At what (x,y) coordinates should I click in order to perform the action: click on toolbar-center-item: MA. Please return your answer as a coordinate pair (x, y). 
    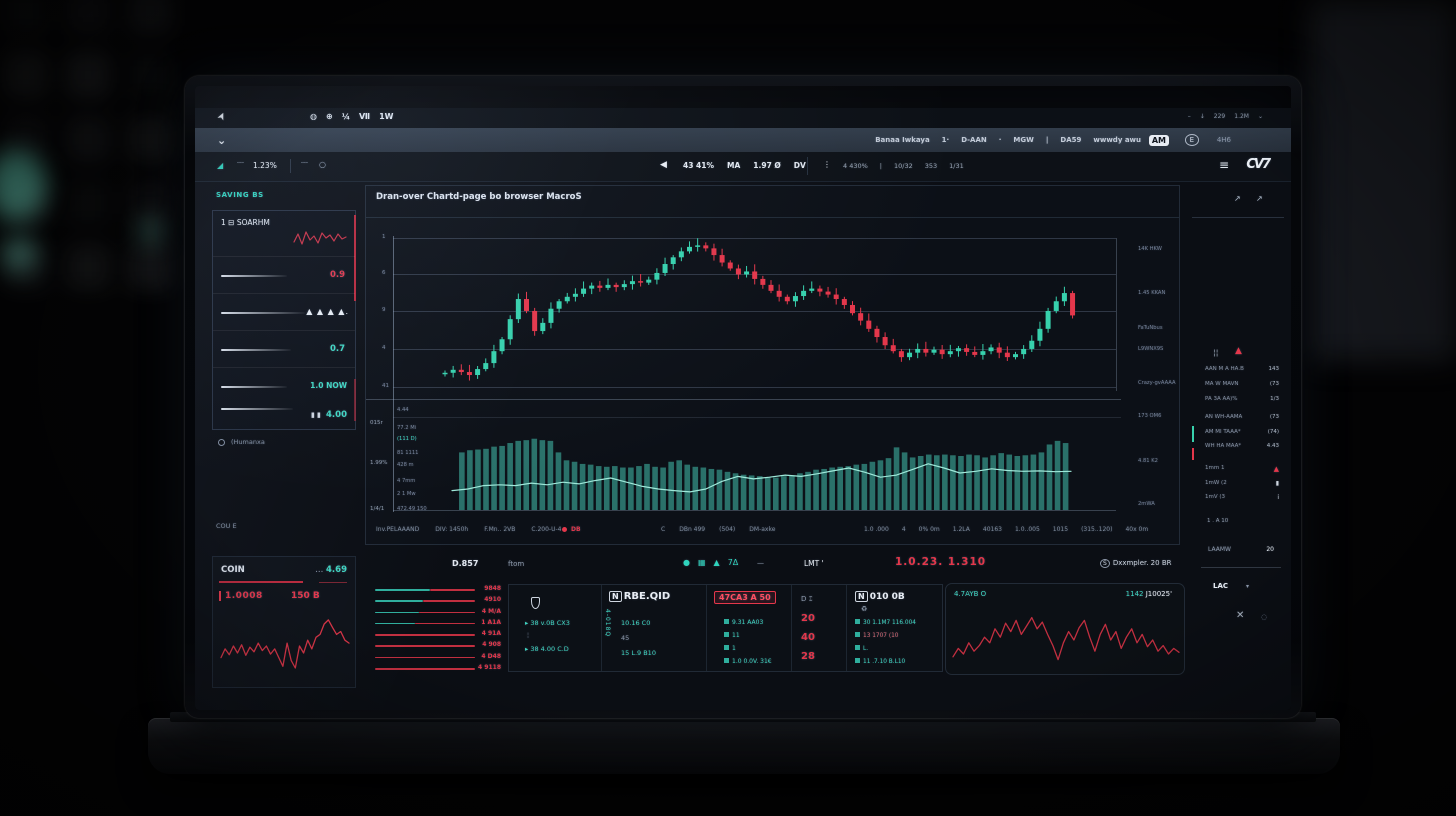
    Looking at the image, I should click on (734, 165).